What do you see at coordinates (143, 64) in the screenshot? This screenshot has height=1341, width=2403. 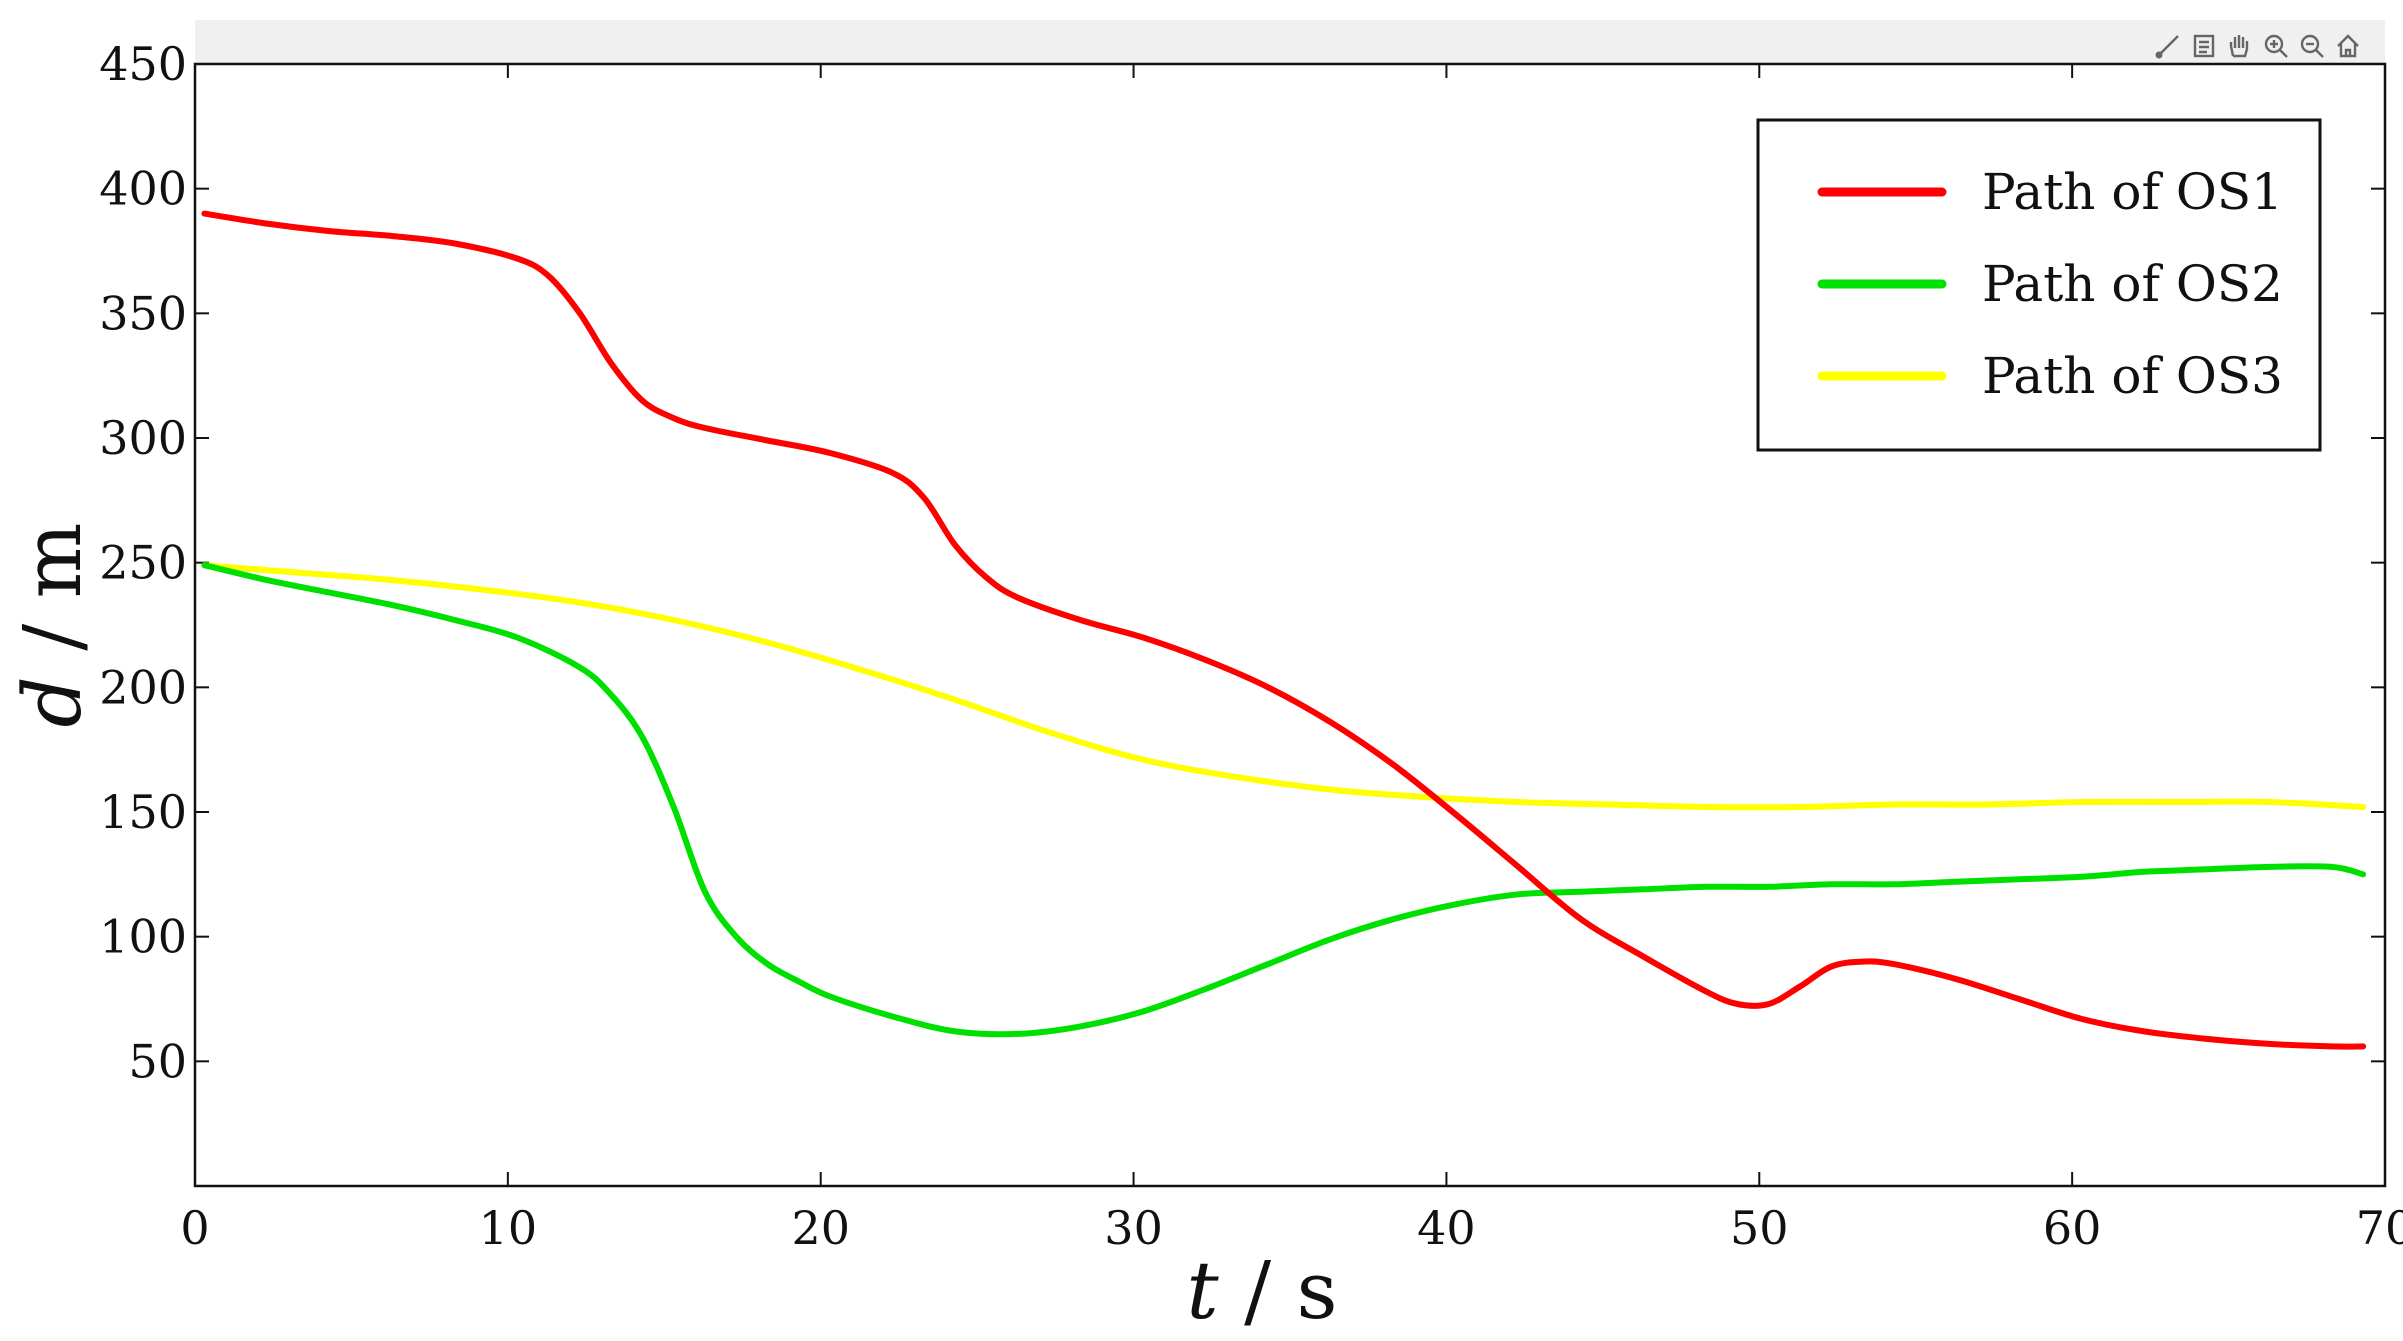 I see `y-tick-label: 450` at bounding box center [143, 64].